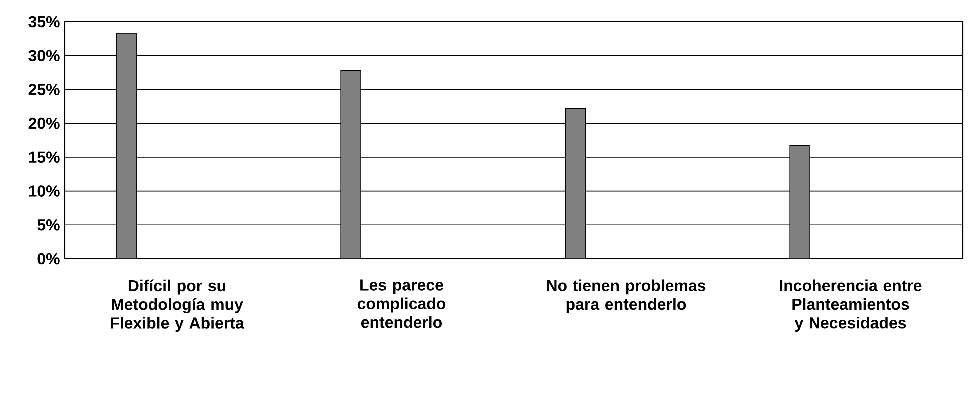  Describe the element at coordinates (44, 90) in the screenshot. I see `y-tick-label: 25%` at that location.